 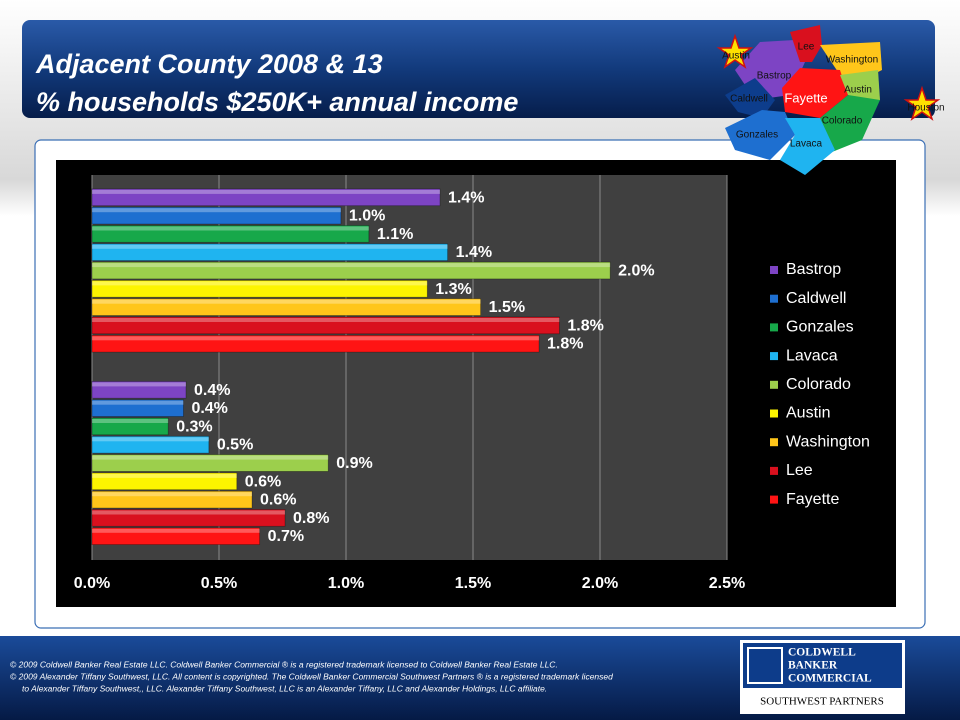 What do you see at coordinates (395, 234) in the screenshot?
I see `value-label: 1.1%` at bounding box center [395, 234].